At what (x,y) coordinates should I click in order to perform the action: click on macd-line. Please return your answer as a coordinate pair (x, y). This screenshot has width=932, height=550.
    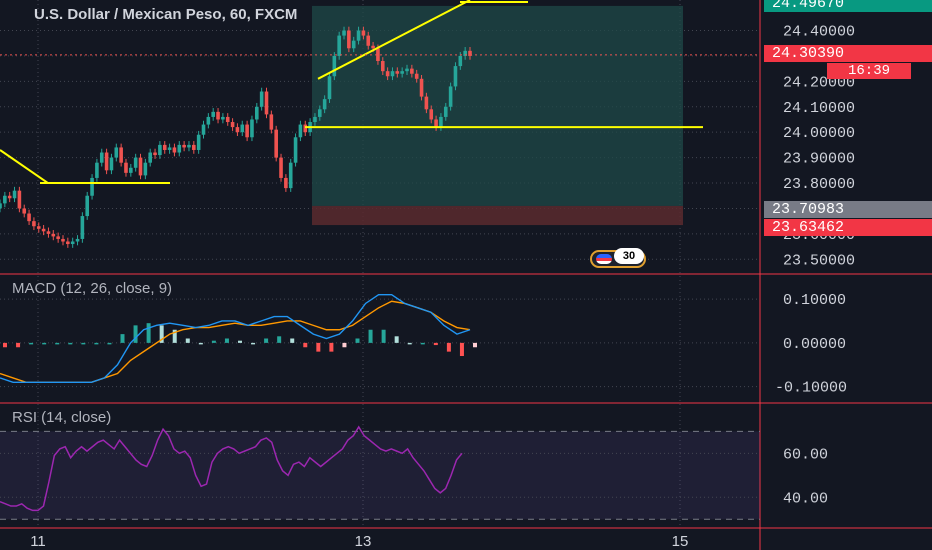
    Looking at the image, I should click on (235, 338).